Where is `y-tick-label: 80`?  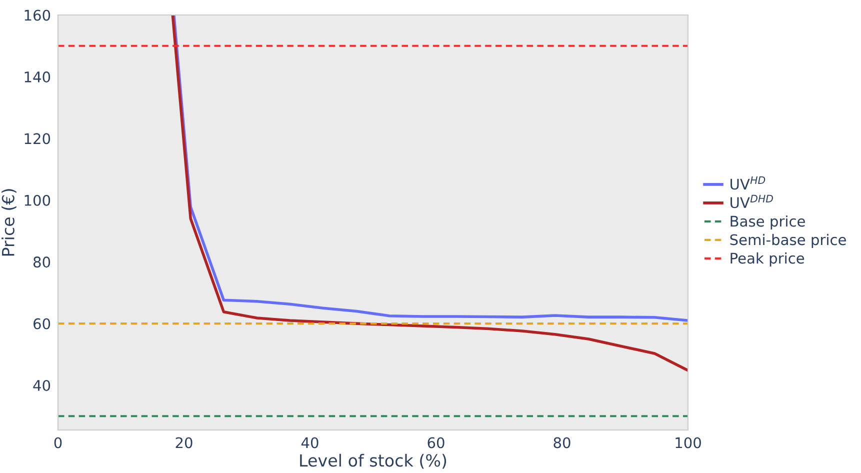 y-tick-label: 80 is located at coordinates (41, 262).